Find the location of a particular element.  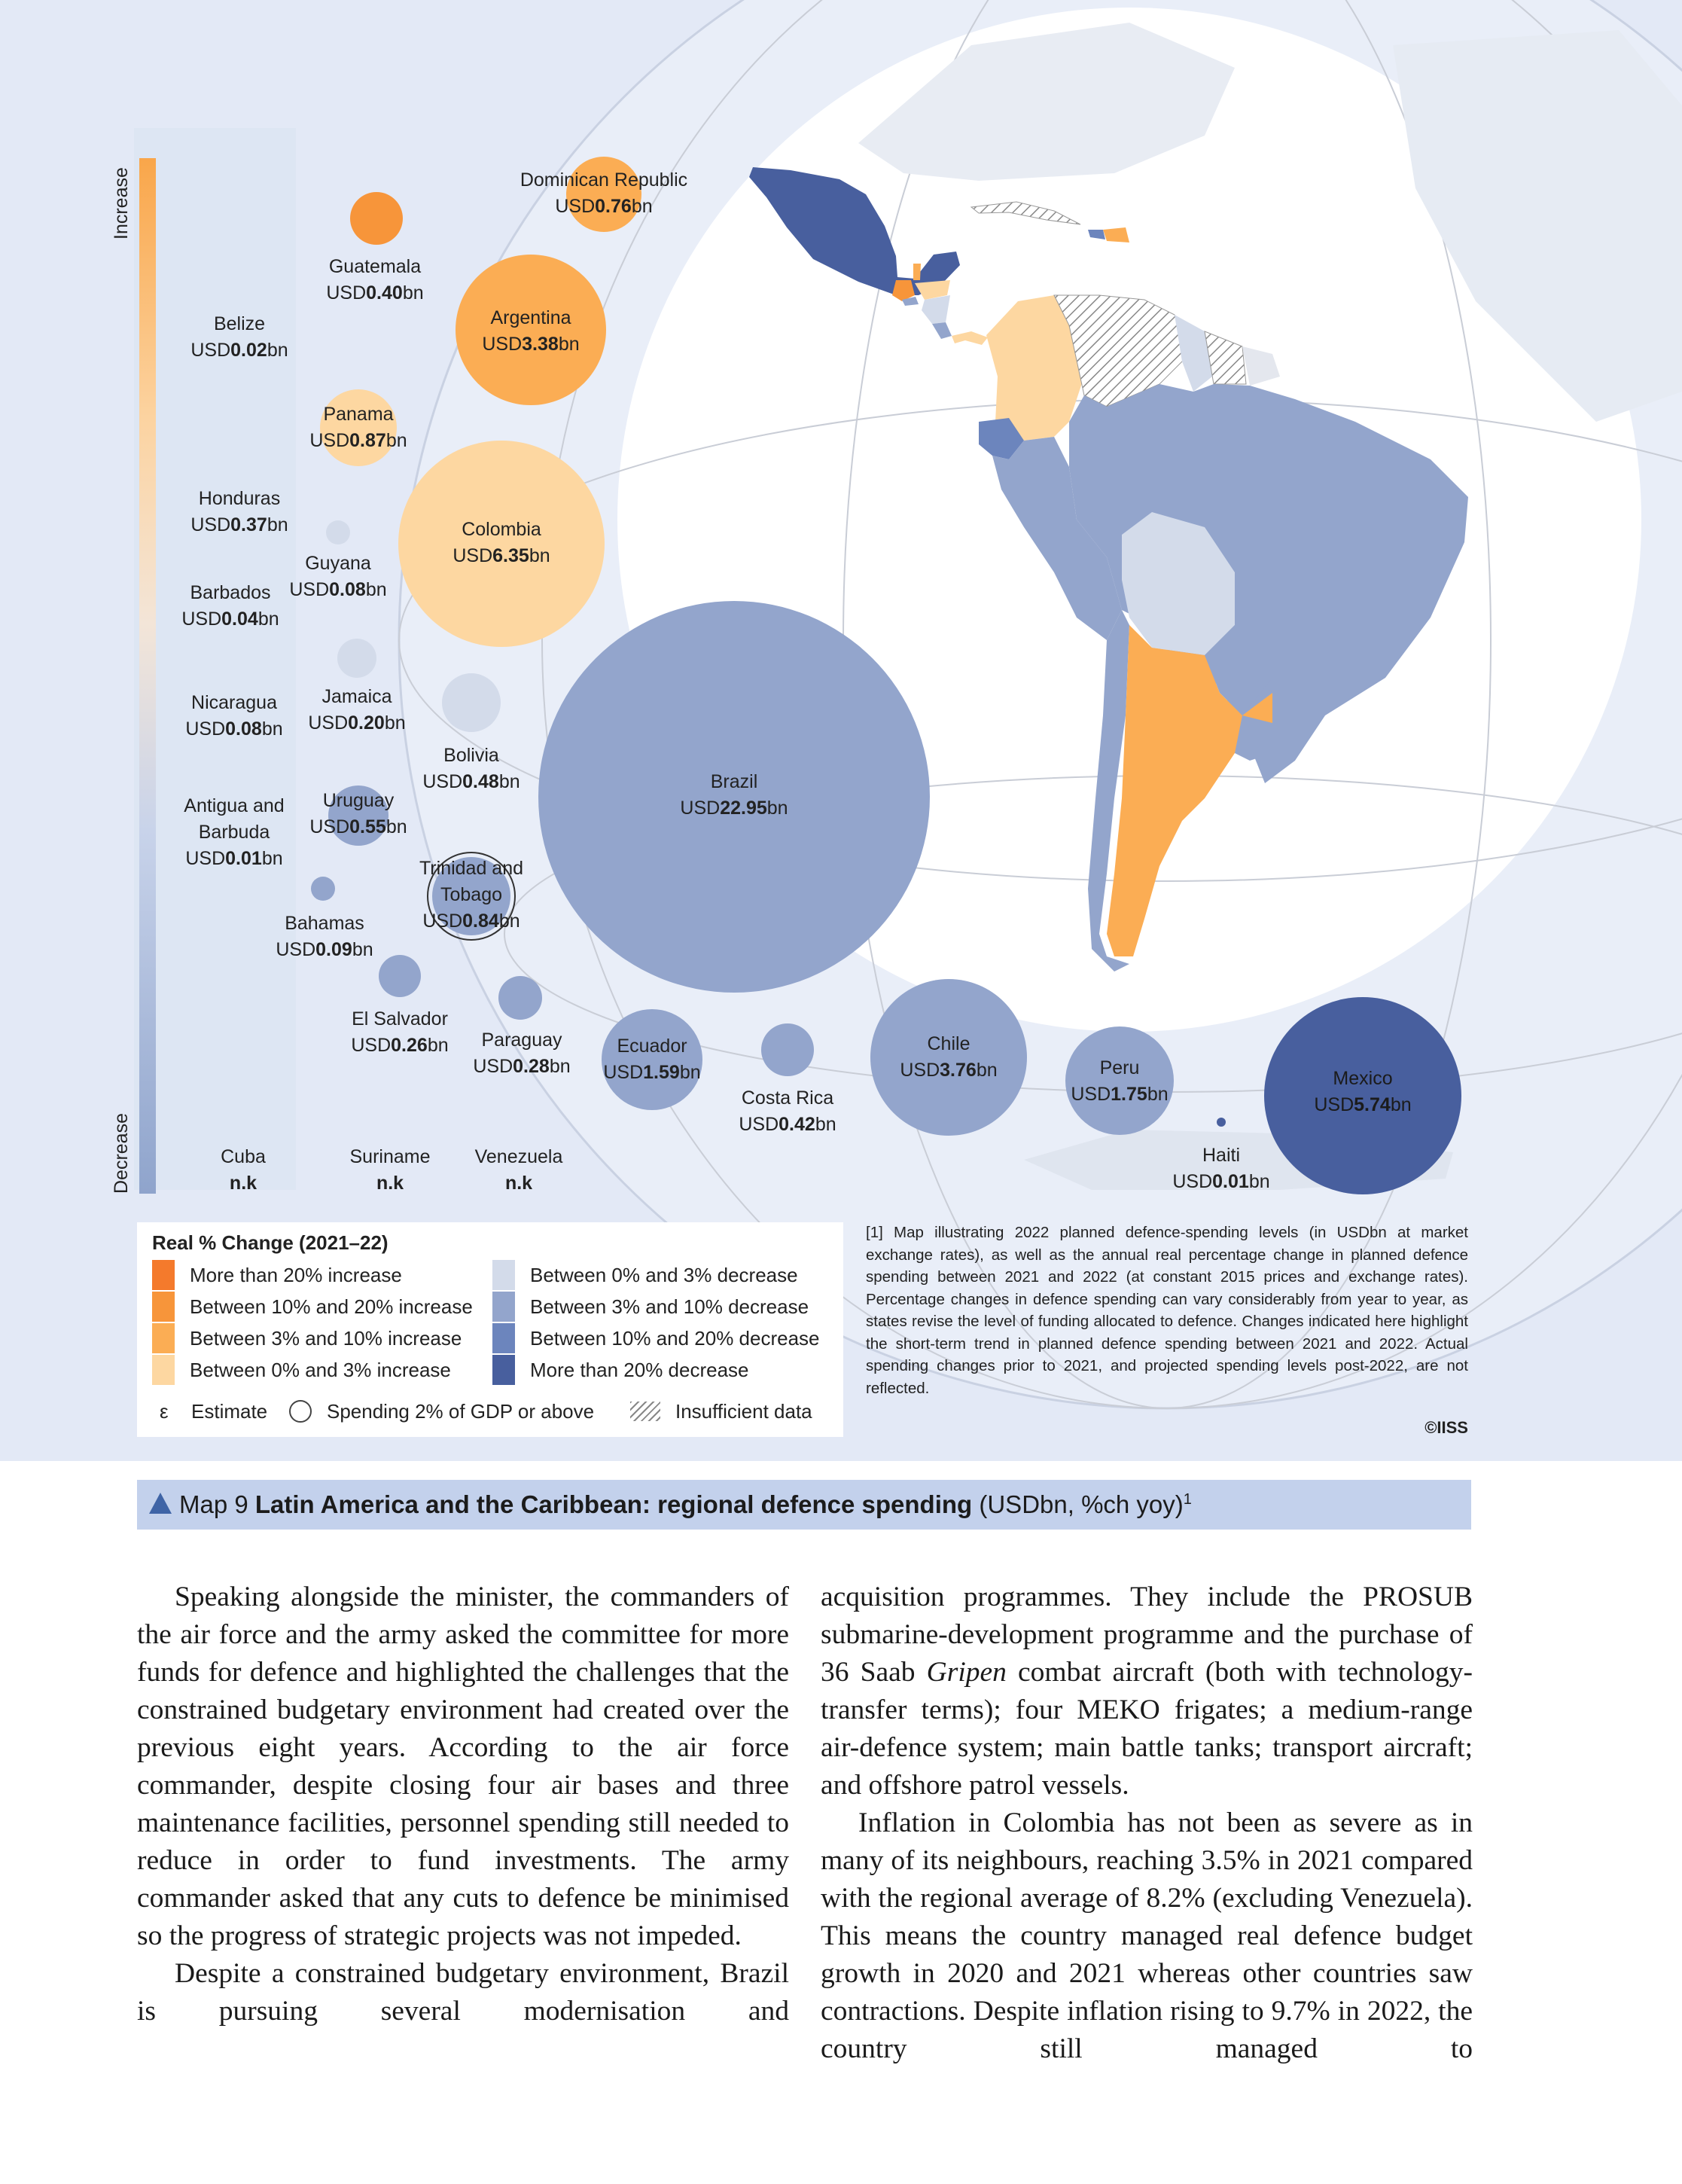

label-barbados: Barbados USD0.04bn is located at coordinates (230, 606).